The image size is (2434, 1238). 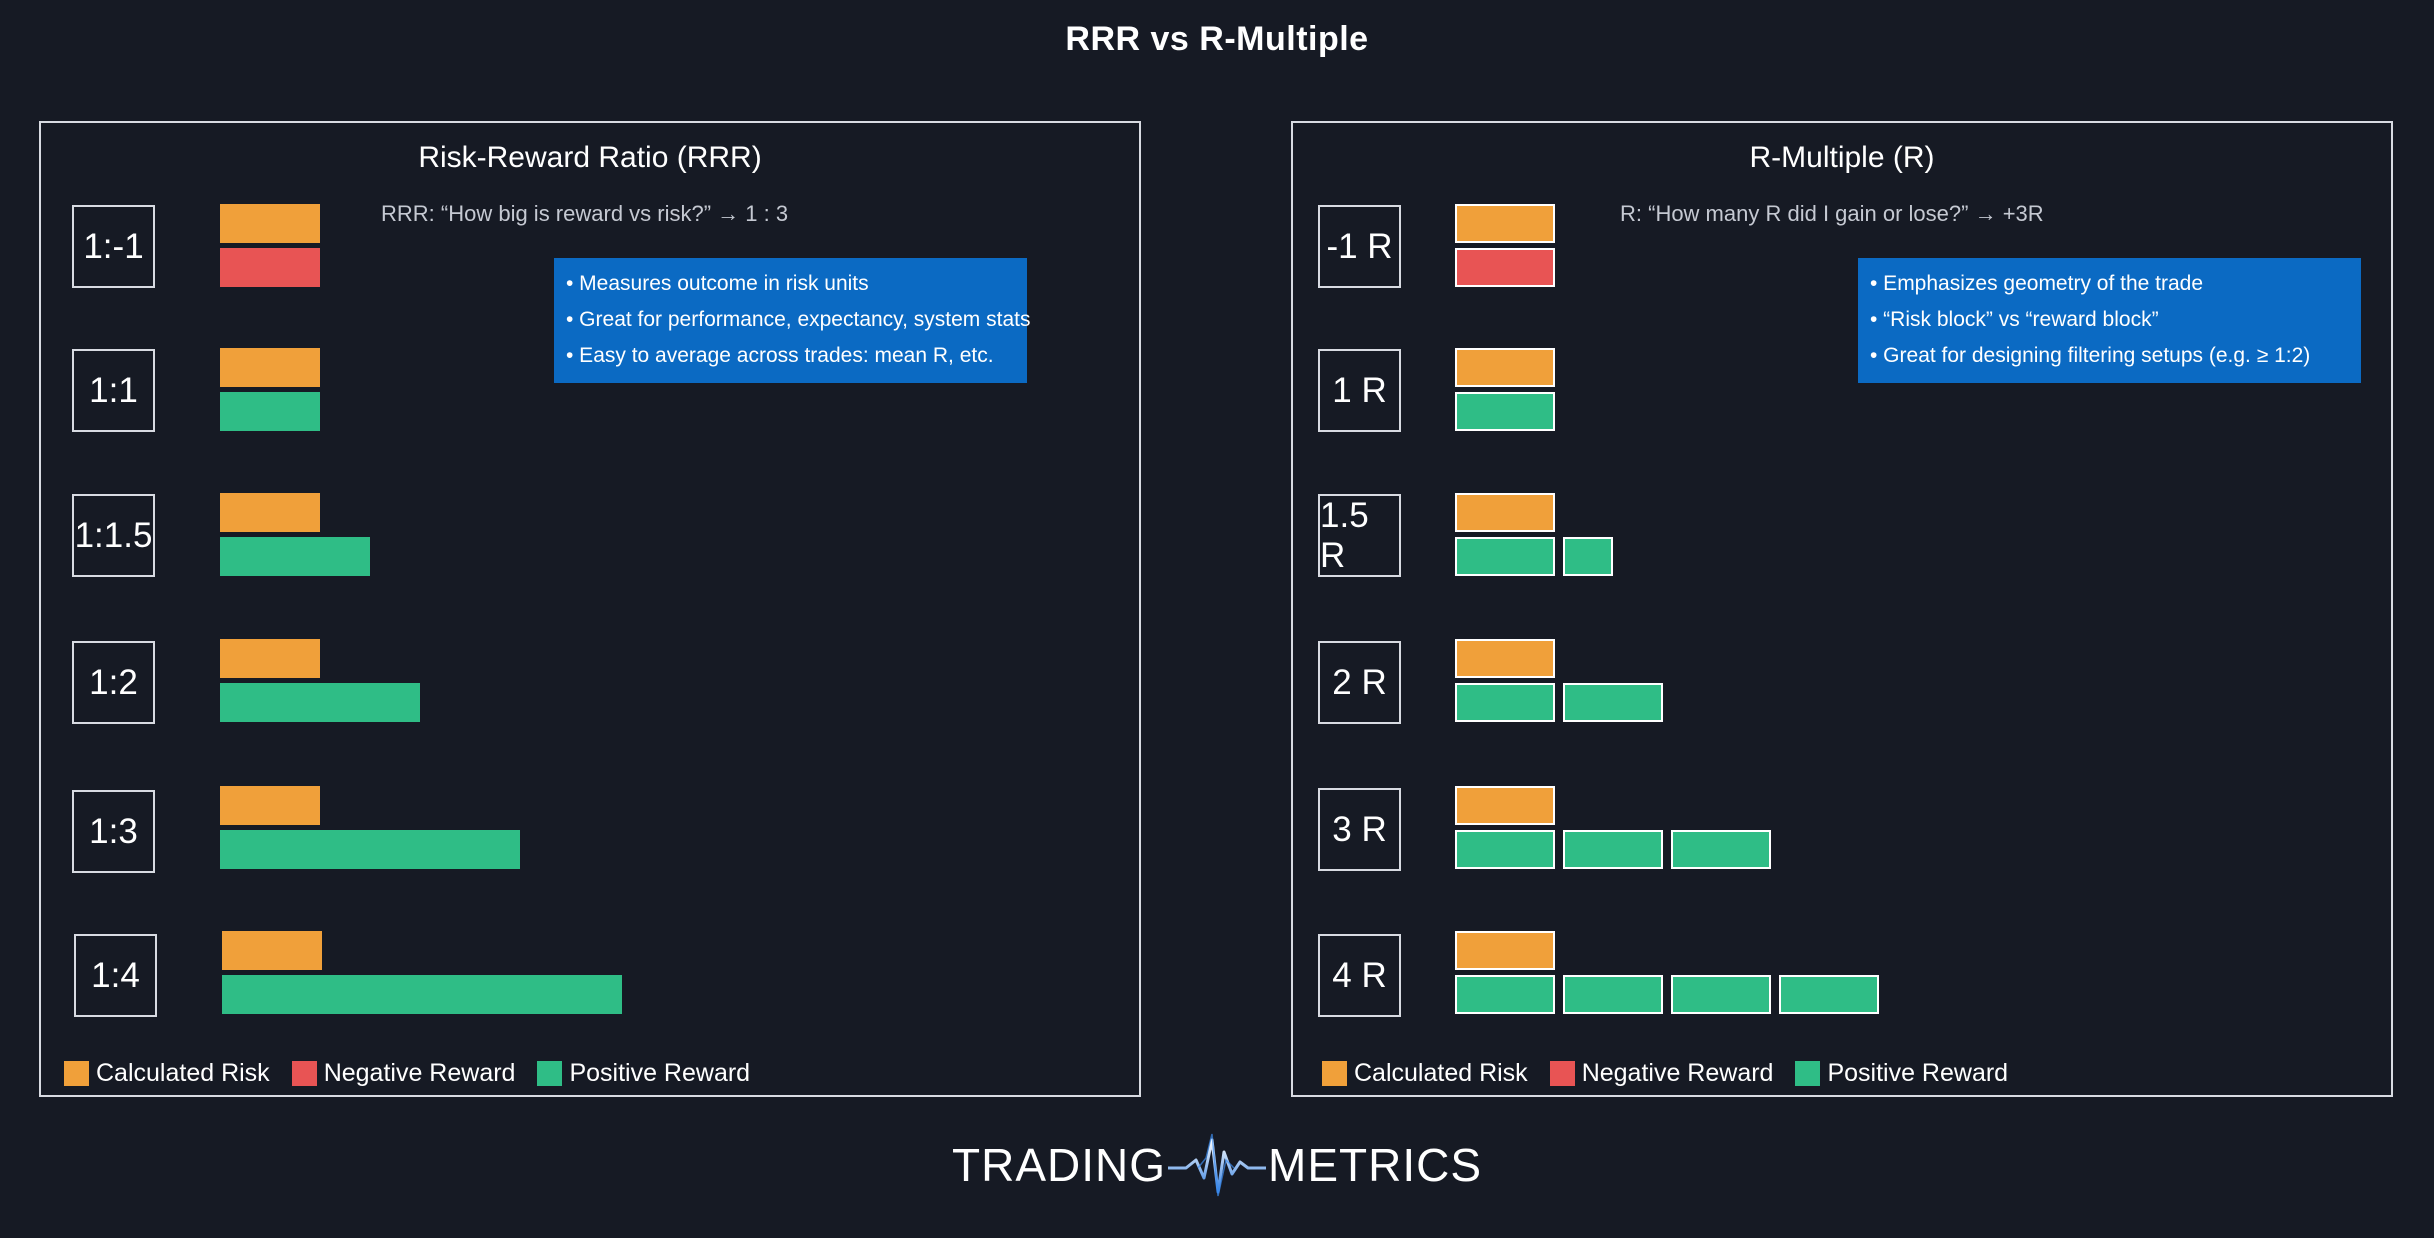 I want to click on rrr-row-label: 1:2, so click(x=113, y=682).